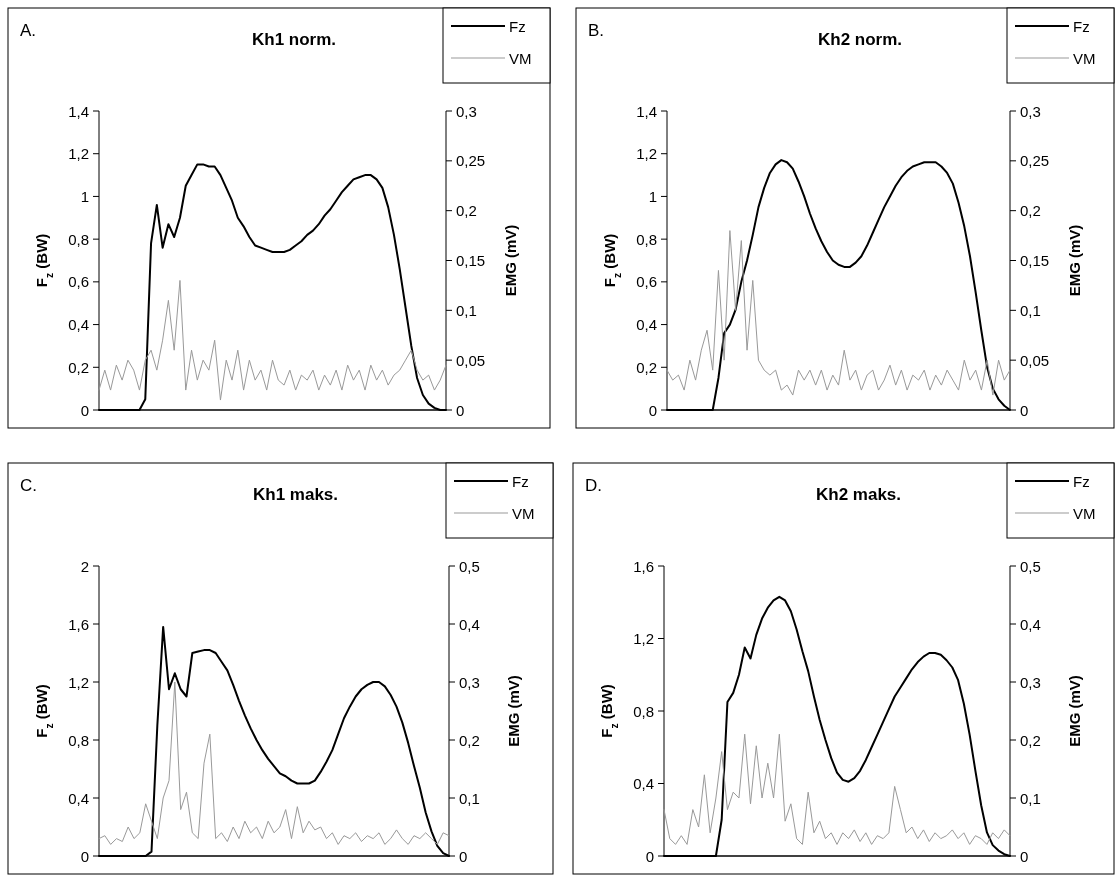 The width and height of the screenshot is (1116, 875). I want to click on chart-title: Kh1 norm., so click(294, 39).